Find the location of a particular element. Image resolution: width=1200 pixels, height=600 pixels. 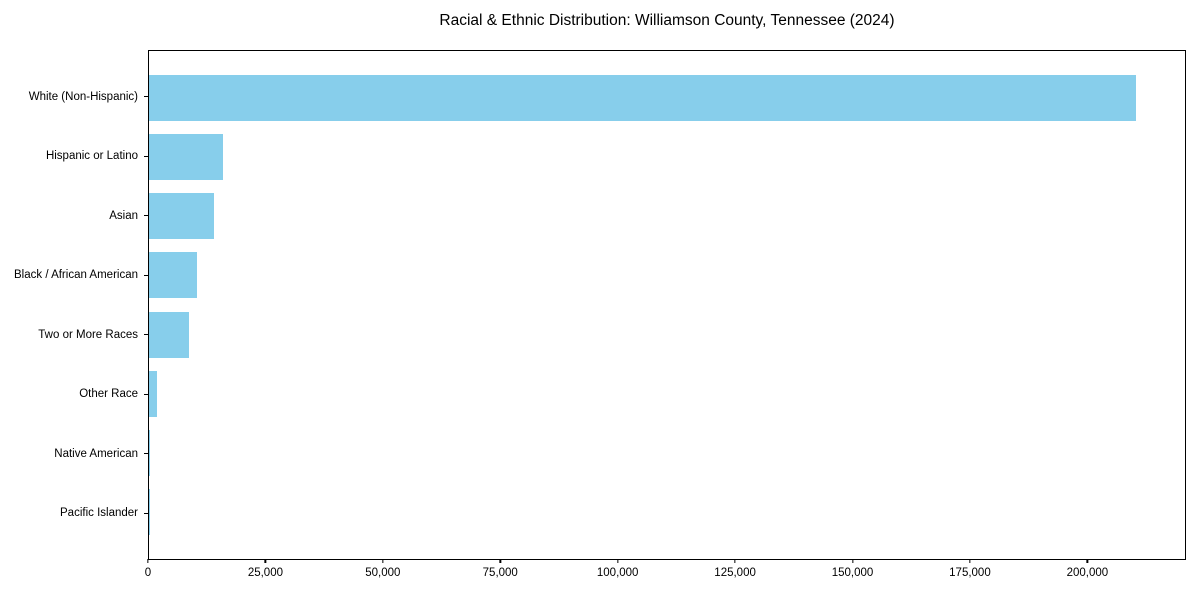

y-label-row: Hispanic or Latino is located at coordinates (74, 157).